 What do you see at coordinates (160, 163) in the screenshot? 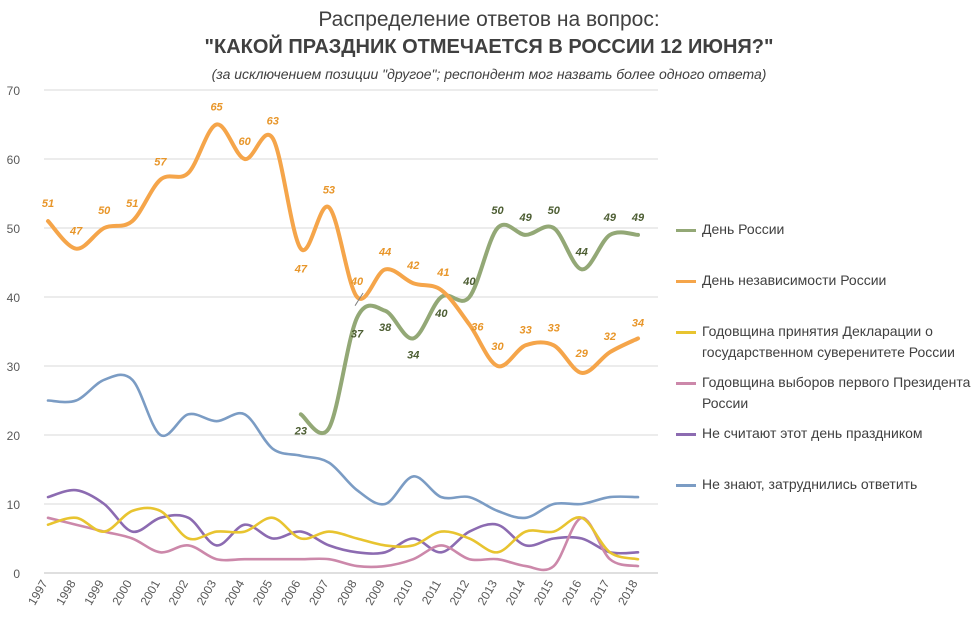
I see `data-label: 57` at bounding box center [160, 163].